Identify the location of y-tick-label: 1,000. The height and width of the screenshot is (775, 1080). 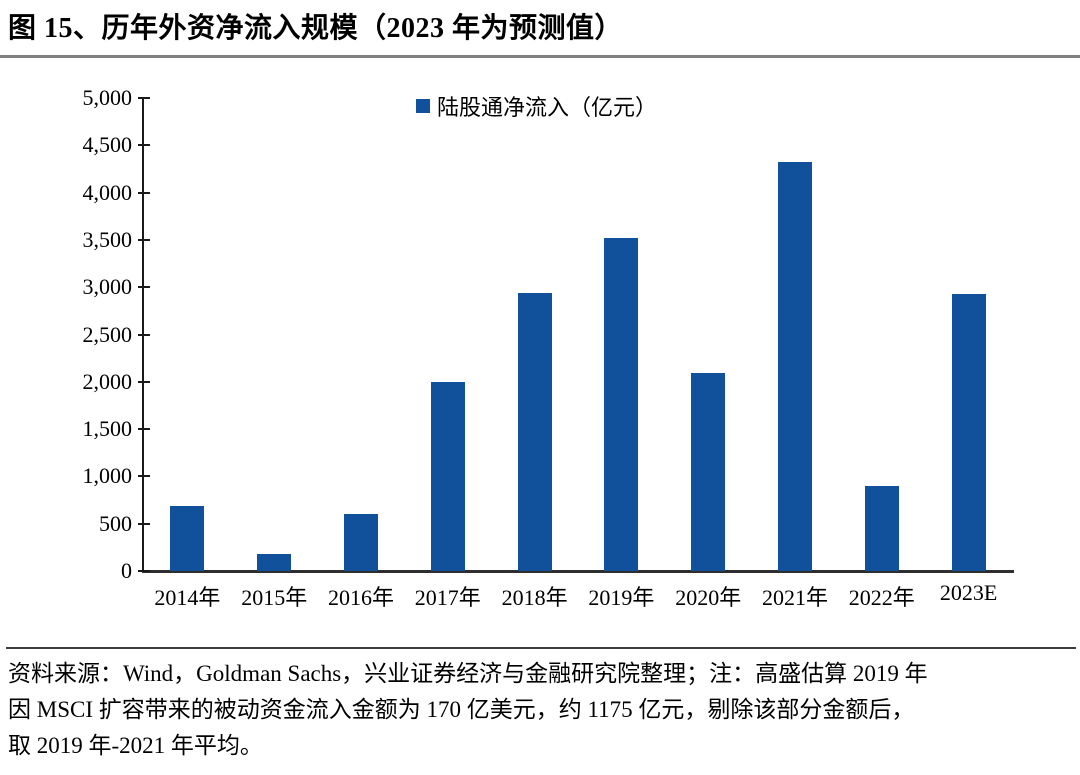
(107, 476).